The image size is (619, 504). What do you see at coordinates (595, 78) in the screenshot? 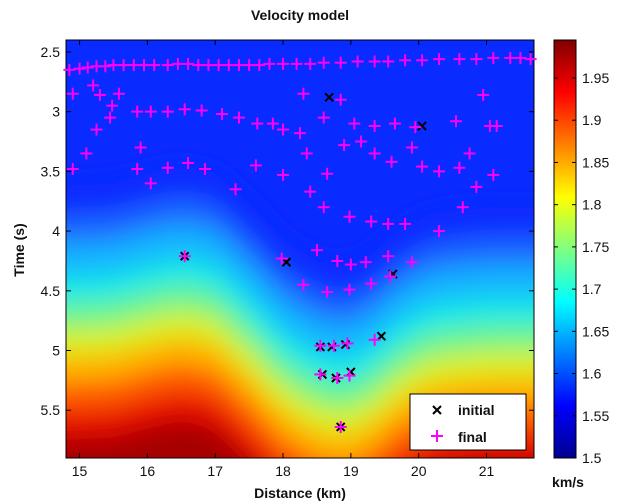
I see `colorbar-tick-label: 1.95` at bounding box center [595, 78].